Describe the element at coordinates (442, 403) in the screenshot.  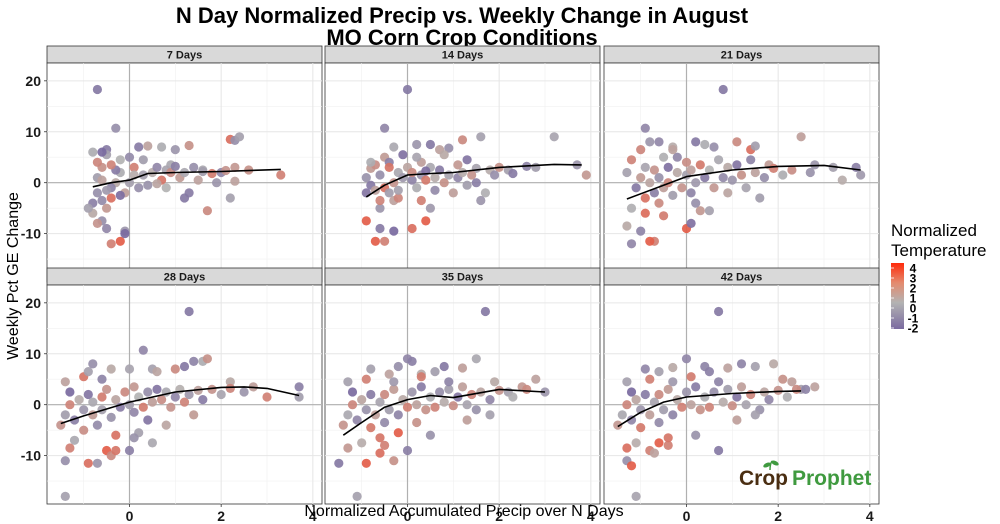
I see `scatter-points` at that location.